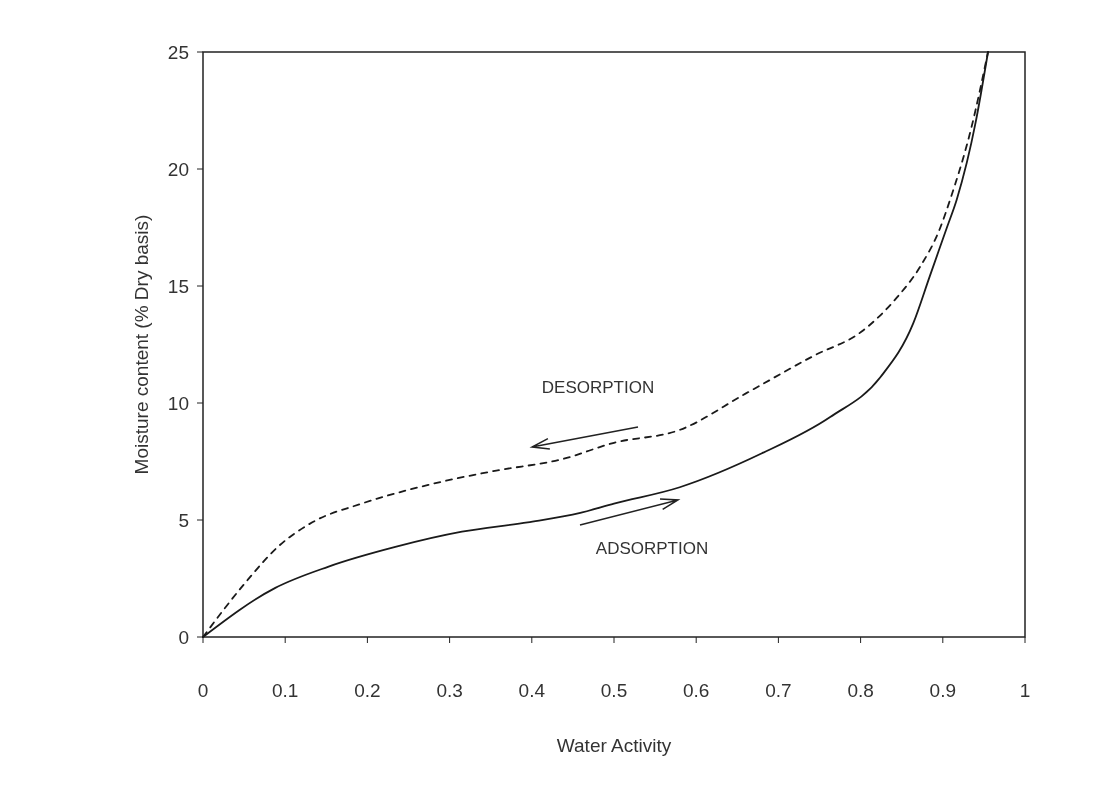 This screenshot has width=1093, height=803. Describe the element at coordinates (367, 690) in the screenshot. I see `x-tick-label: 0.2` at that location.